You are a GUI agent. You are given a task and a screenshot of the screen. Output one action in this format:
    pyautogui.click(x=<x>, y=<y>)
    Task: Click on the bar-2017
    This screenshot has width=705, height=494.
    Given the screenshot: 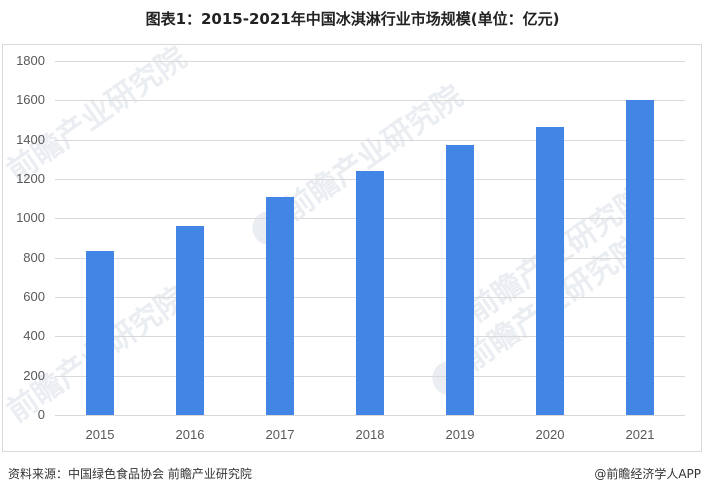 What is the action you would take?
    pyautogui.click(x=280, y=306)
    